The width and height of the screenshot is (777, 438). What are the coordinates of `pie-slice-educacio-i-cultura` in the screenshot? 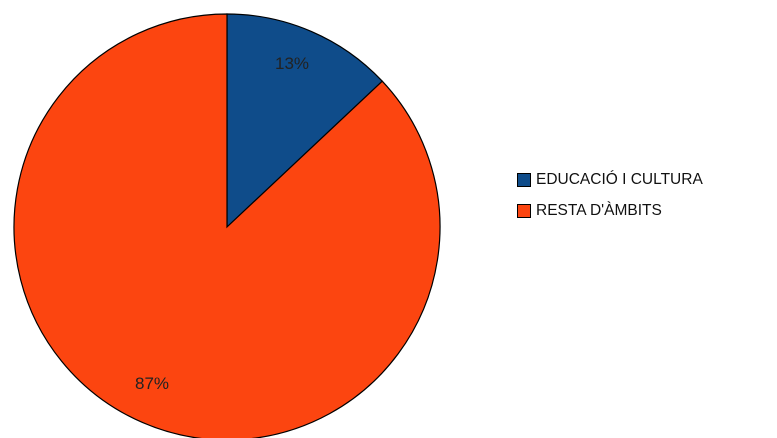 It's located at (305, 121).